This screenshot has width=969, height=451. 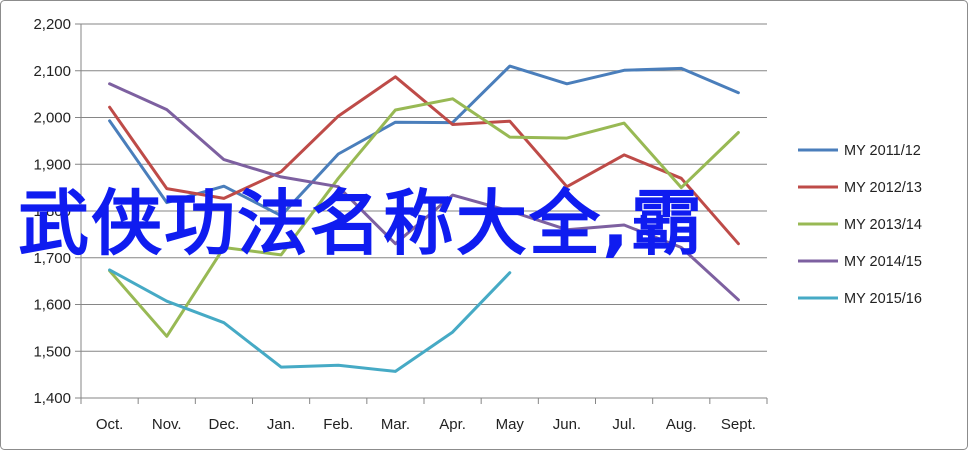 I want to click on x-tick-label: Sept., so click(x=738, y=424).